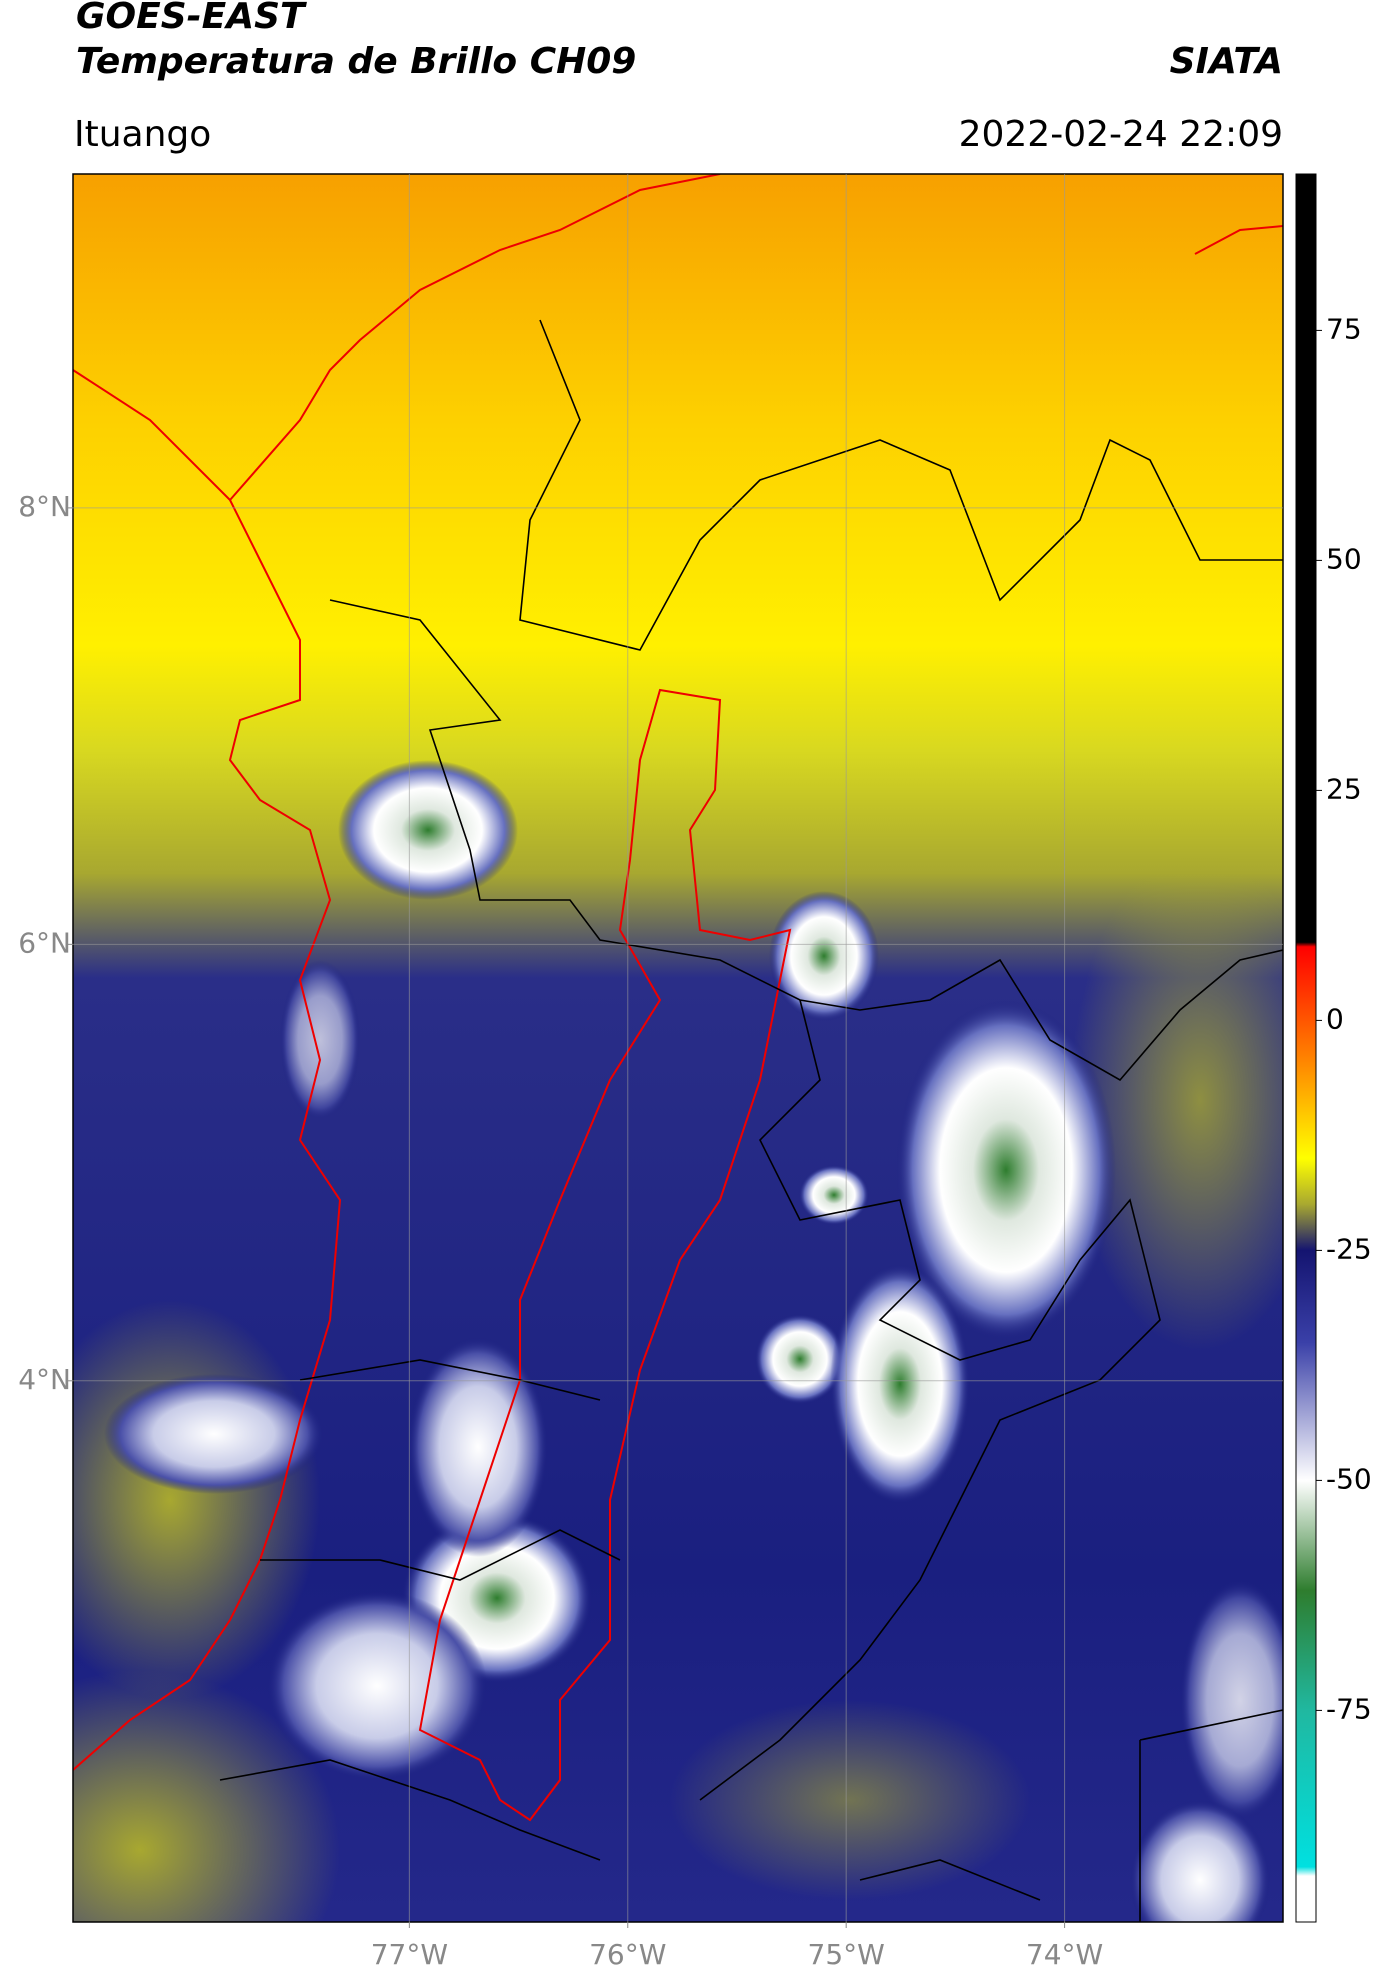  Describe the element at coordinates (142, 134) in the screenshot. I see `location: Ituango` at that location.